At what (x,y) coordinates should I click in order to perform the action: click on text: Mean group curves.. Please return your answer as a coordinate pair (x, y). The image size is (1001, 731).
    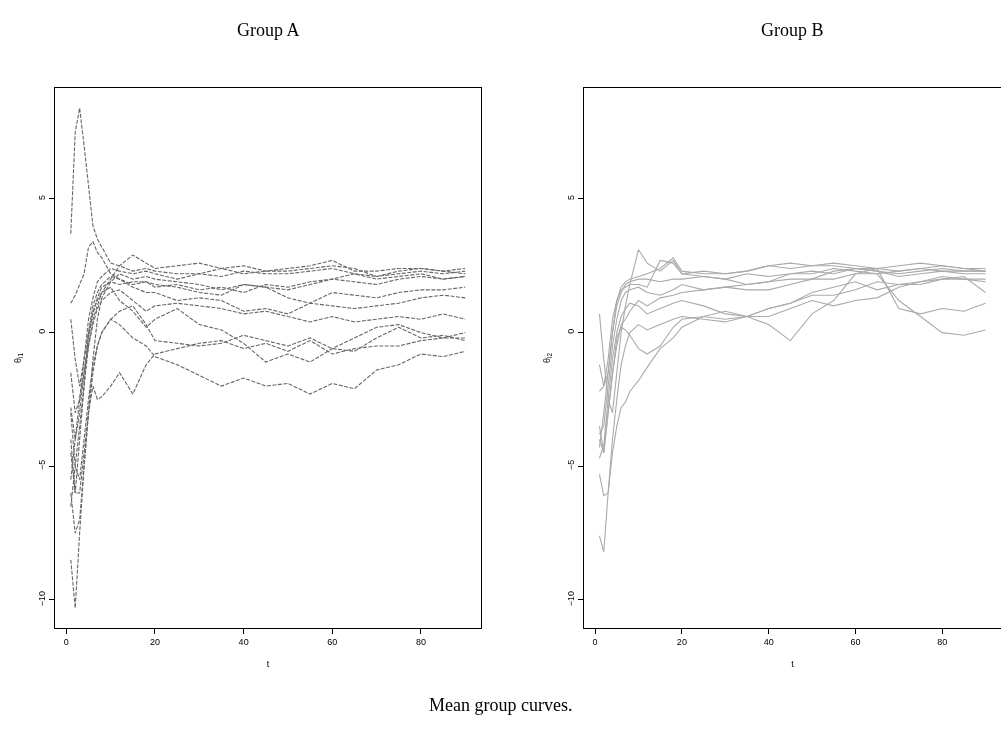
    Looking at the image, I should click on (501, 705).